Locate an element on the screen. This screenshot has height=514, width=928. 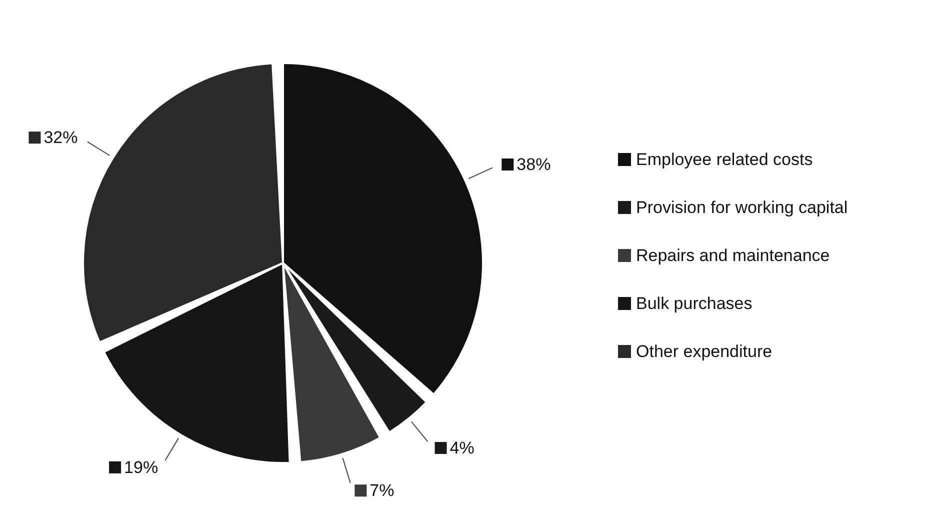
legend-label: Repairs and maintenance is located at coordinates (733, 256).